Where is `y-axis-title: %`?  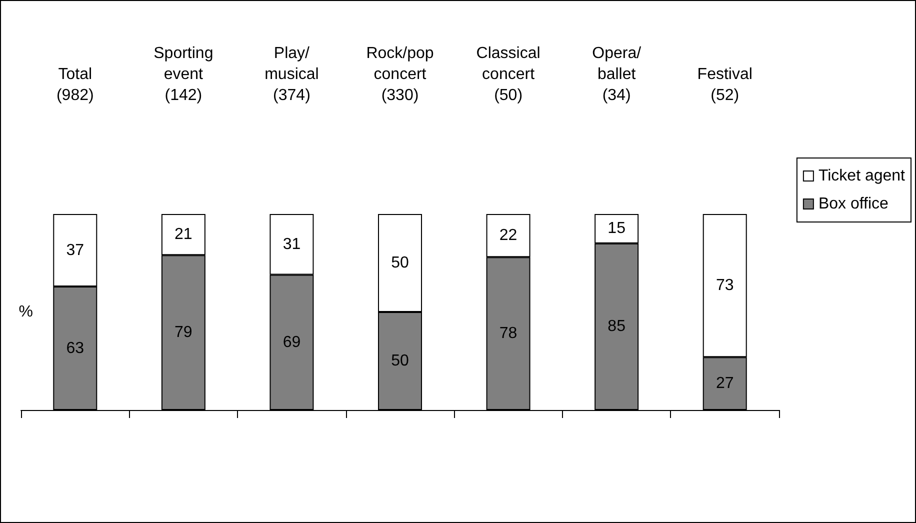 y-axis-title: % is located at coordinates (25, 312).